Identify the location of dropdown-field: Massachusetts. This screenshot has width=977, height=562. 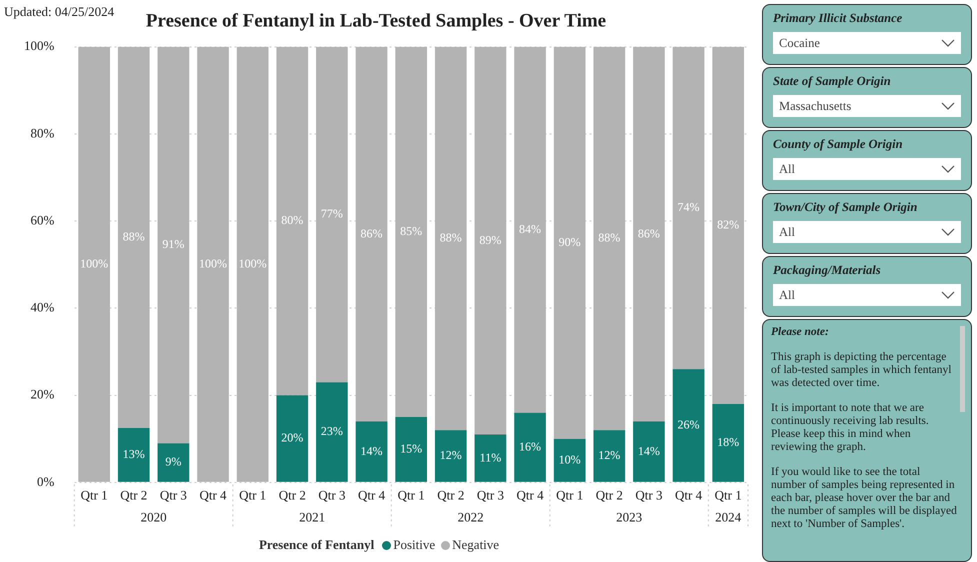
(867, 106).